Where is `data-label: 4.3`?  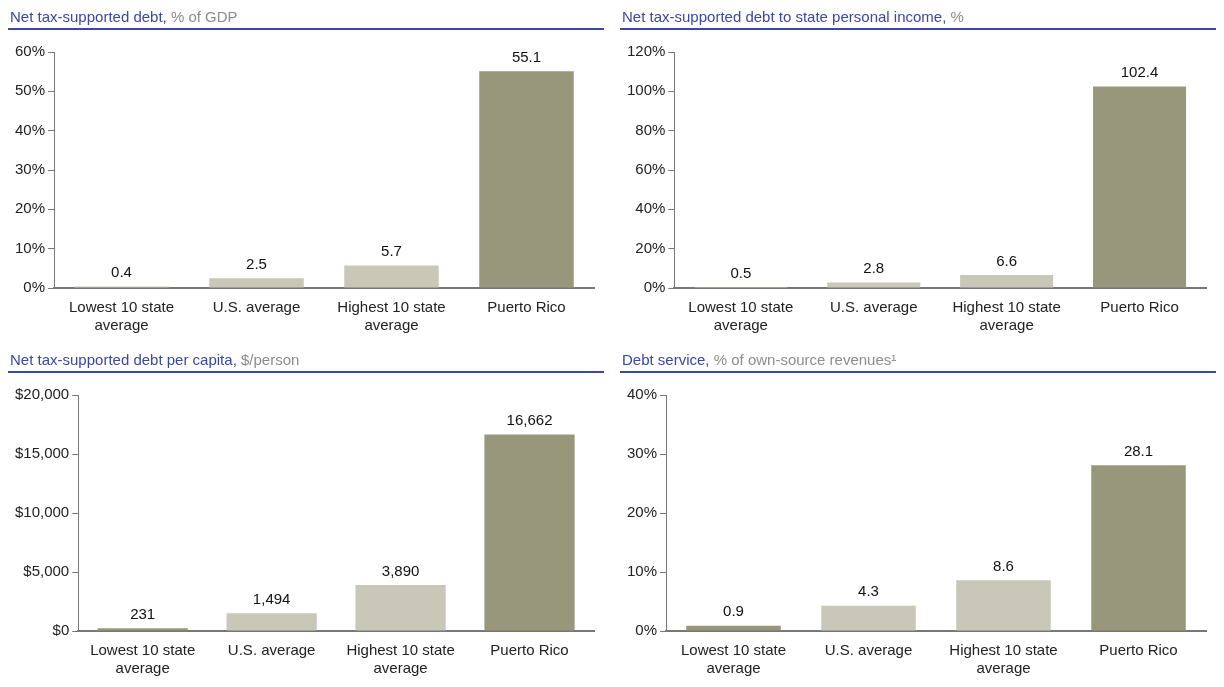 data-label: 4.3 is located at coordinates (868, 591).